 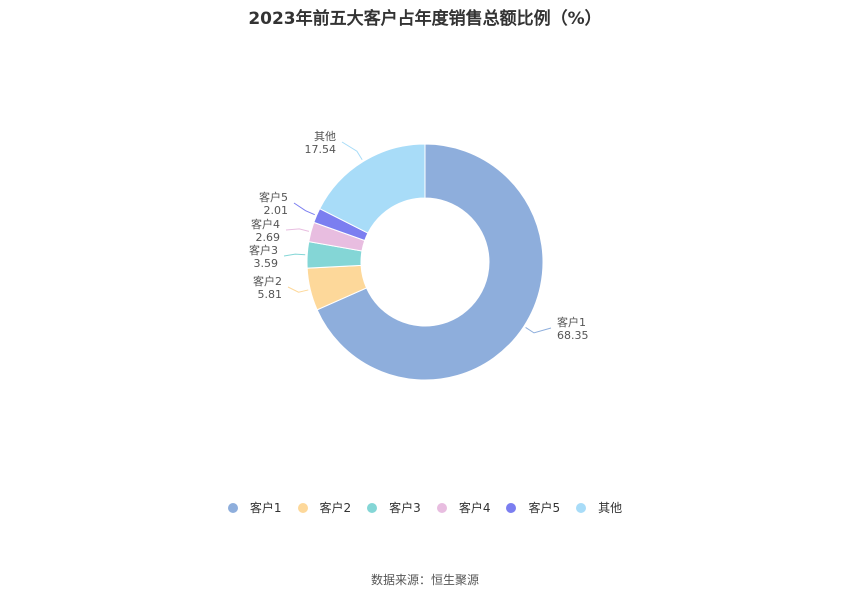 I want to click on legend-item-1: 客户1, so click(x=254, y=507).